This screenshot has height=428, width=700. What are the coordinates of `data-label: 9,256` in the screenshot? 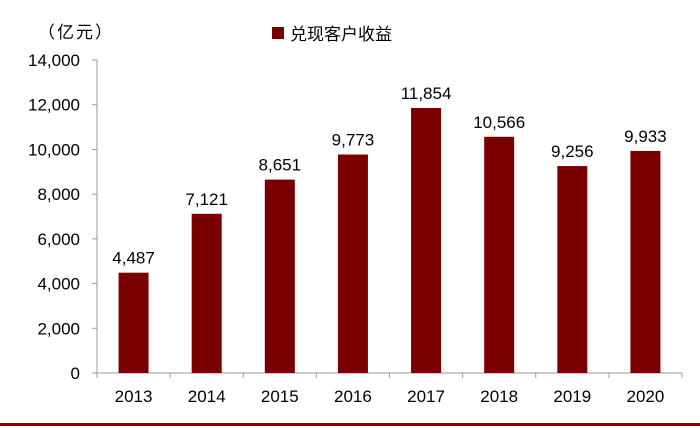 It's located at (572, 151).